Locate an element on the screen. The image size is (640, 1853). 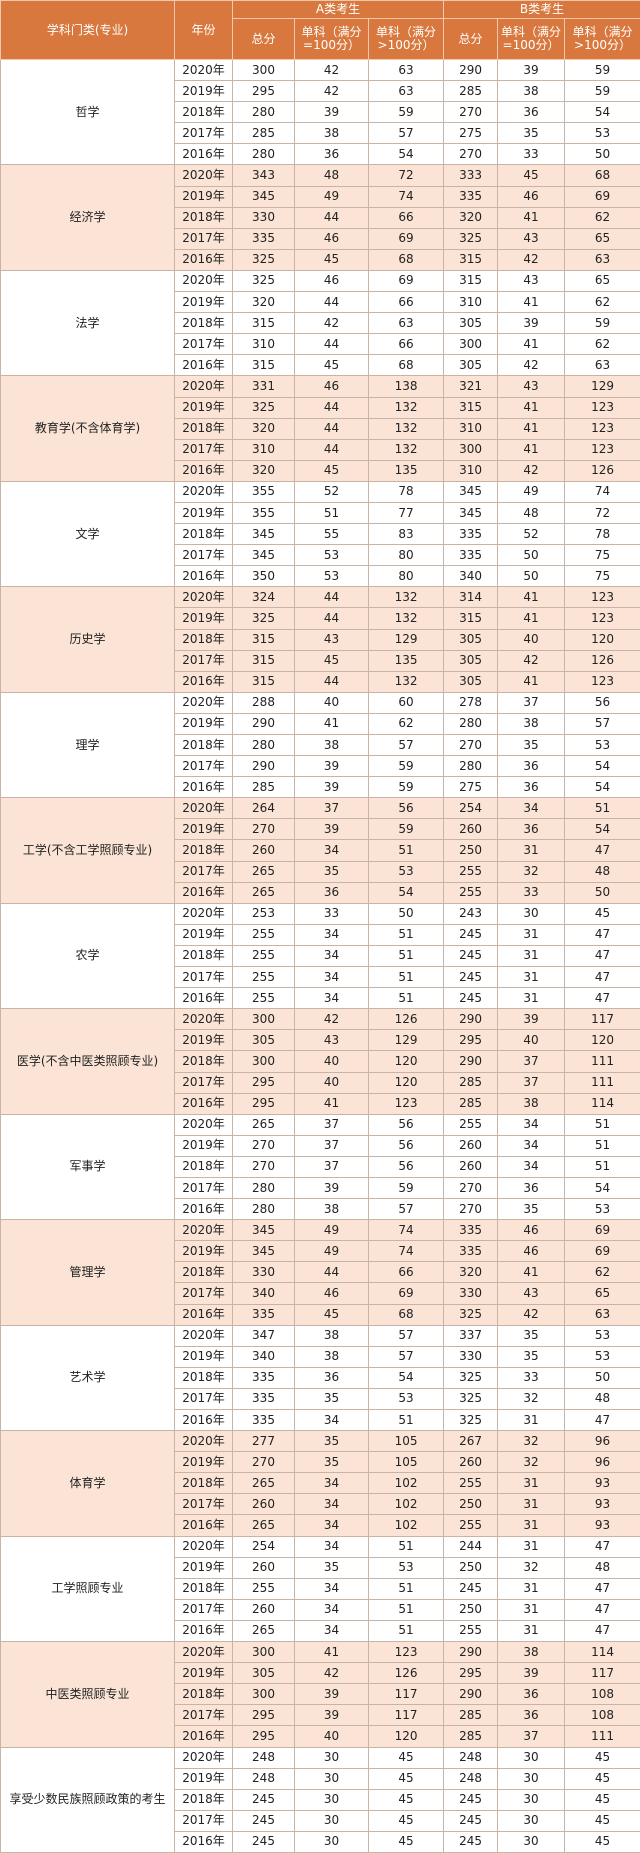
score-cell: 59 is located at coordinates (406, 1187).